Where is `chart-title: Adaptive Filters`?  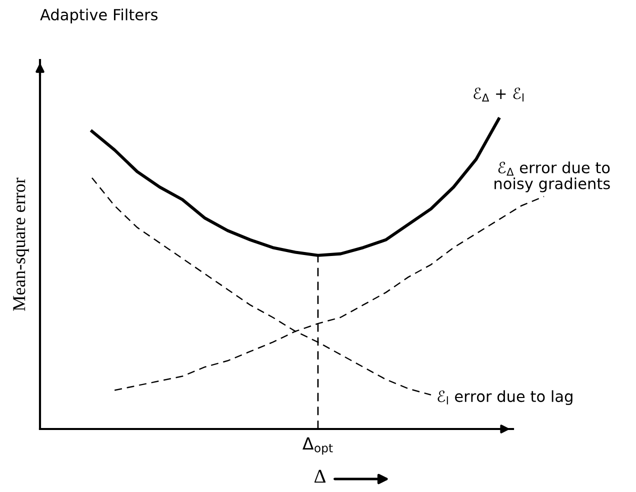
chart-title: Adaptive Filters is located at coordinates (99, 16).